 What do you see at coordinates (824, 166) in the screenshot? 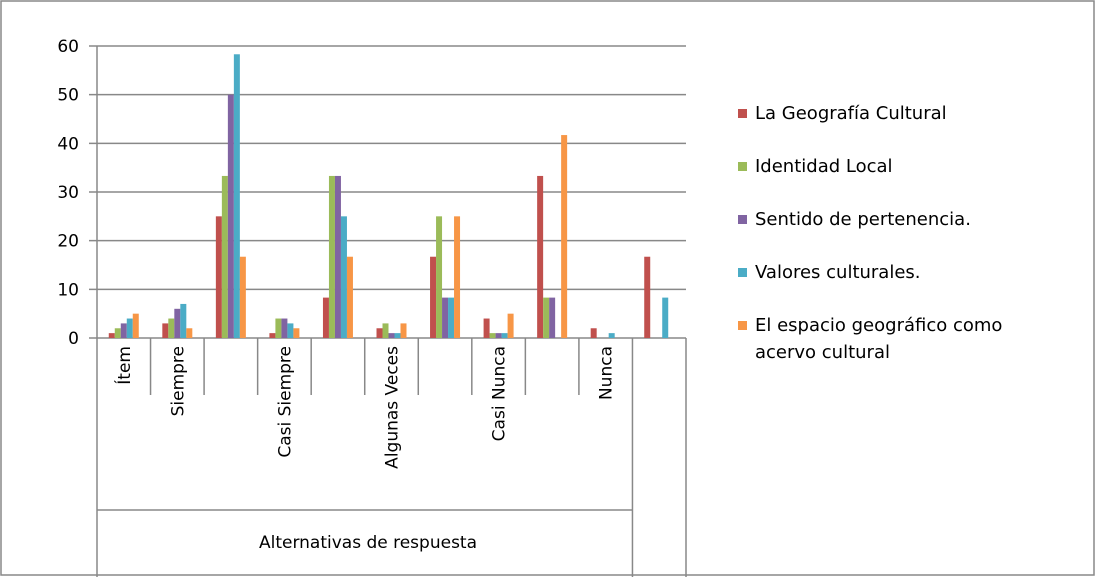
I see `legend-label: Identidad Local` at bounding box center [824, 166].